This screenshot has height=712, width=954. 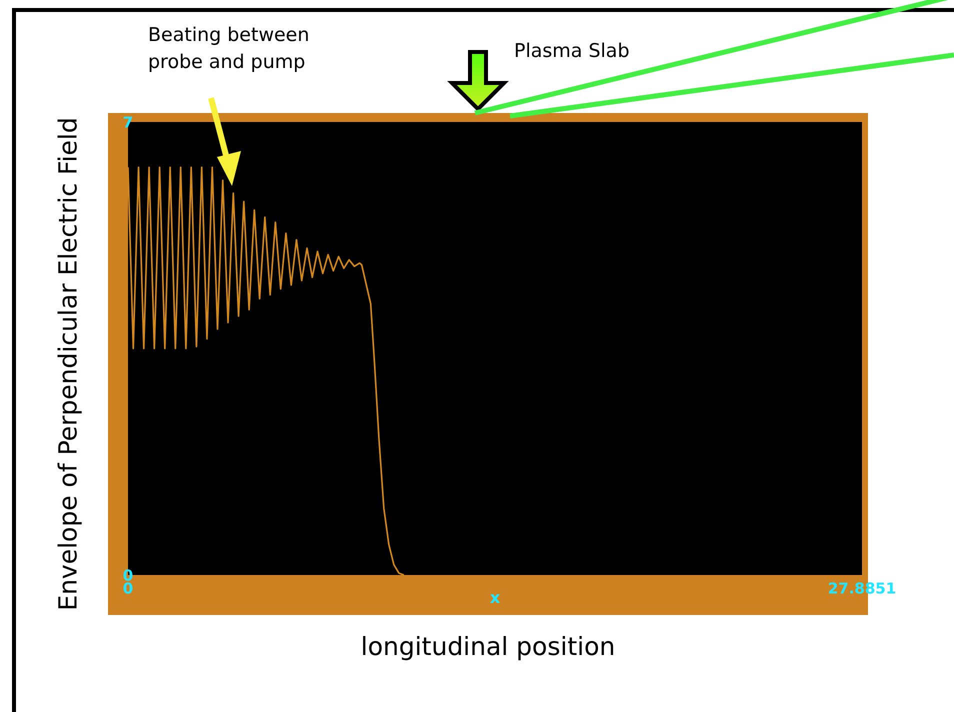 I want to click on text: Plasma Slab, so click(x=572, y=51).